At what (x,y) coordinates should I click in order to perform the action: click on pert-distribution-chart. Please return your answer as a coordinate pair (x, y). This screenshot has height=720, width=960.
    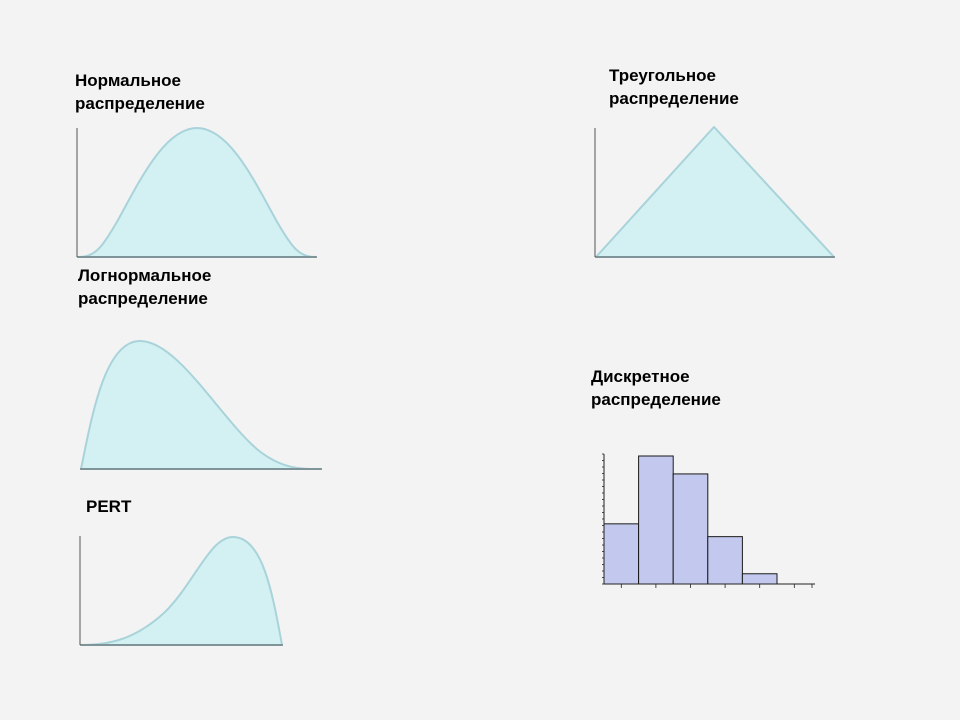
    Looking at the image, I should click on (181, 591).